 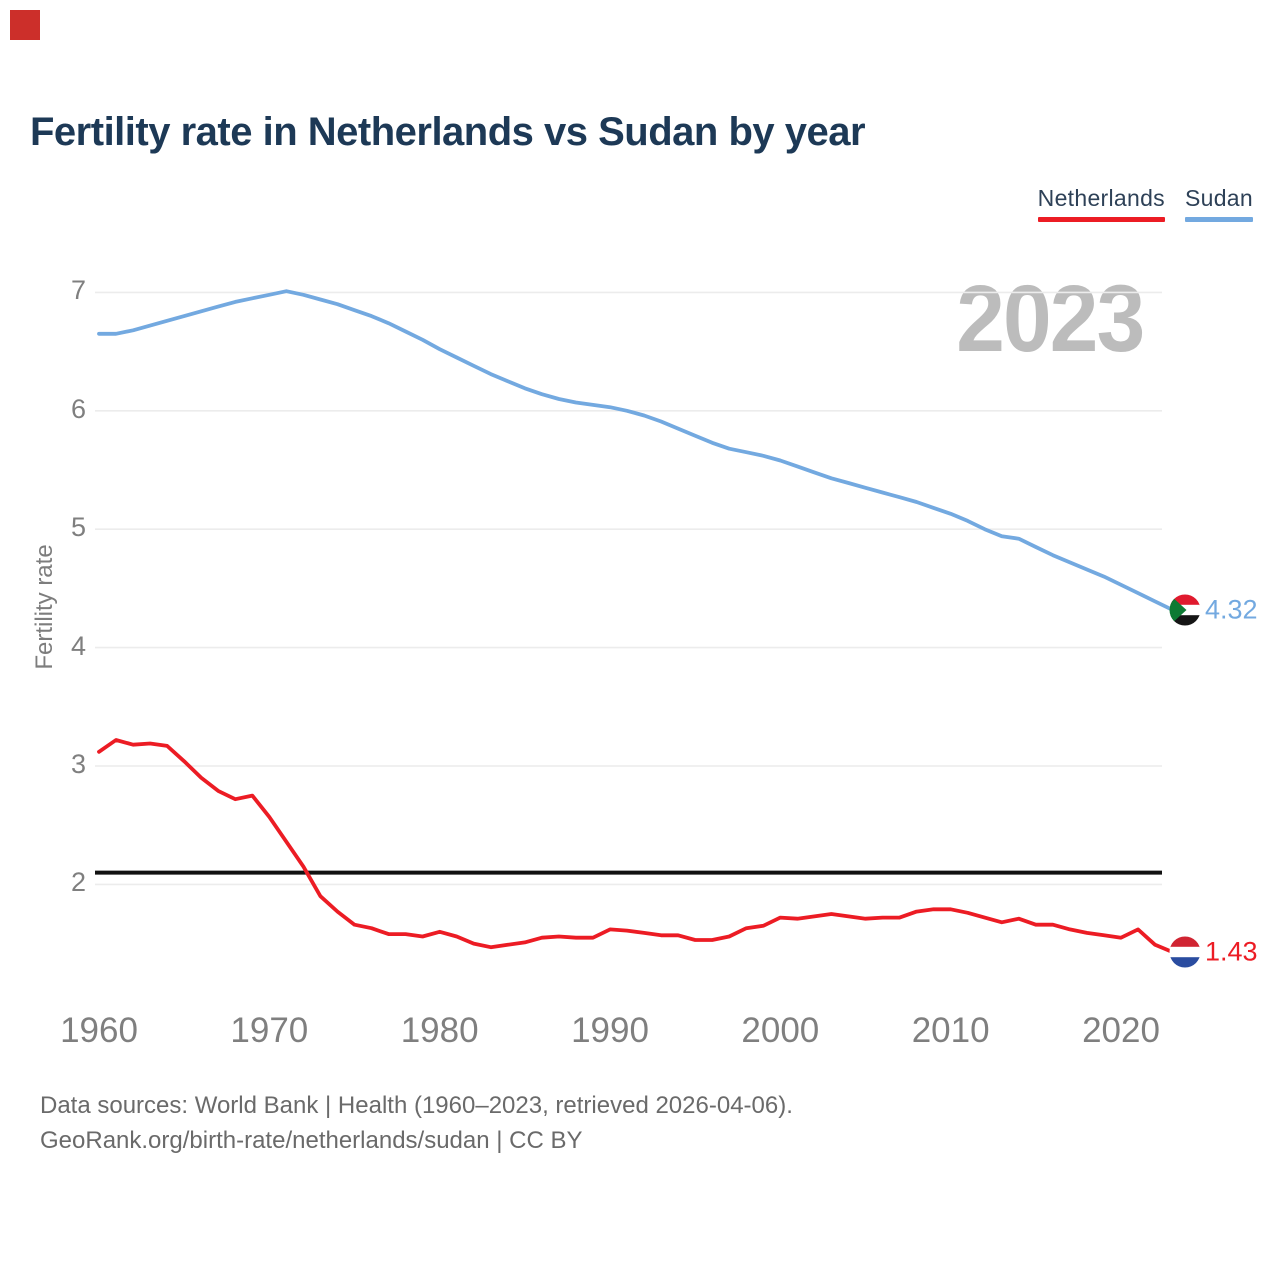 I want to click on legend-label-sudan: Sudan, so click(x=1218, y=198).